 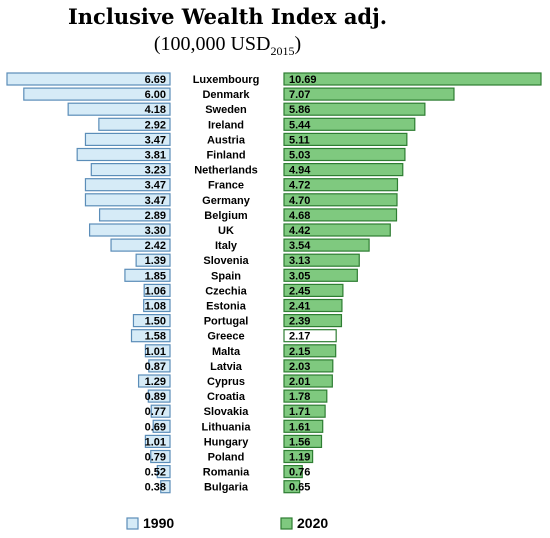 I want to click on category-label-cyprus: Cyprus, so click(x=226, y=382).